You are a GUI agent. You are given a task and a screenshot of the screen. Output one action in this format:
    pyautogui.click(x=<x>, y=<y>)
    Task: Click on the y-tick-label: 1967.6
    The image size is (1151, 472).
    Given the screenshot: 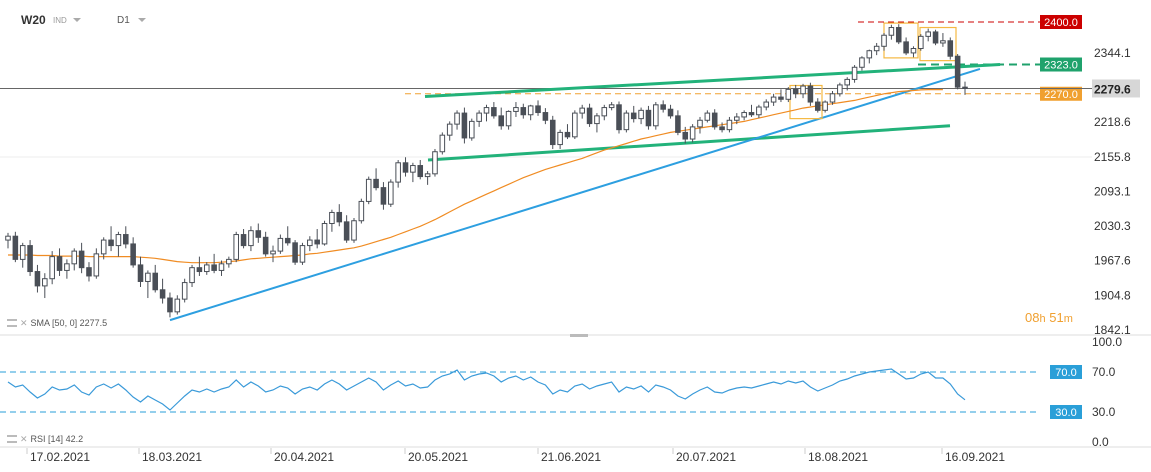 What is the action you would take?
    pyautogui.click(x=1112, y=261)
    